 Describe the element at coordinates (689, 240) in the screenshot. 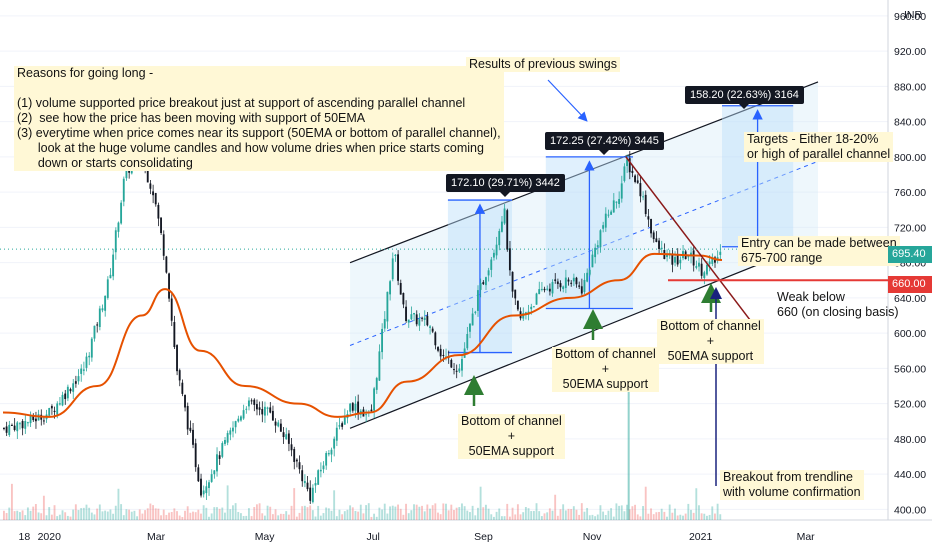

I see `trendline` at that location.